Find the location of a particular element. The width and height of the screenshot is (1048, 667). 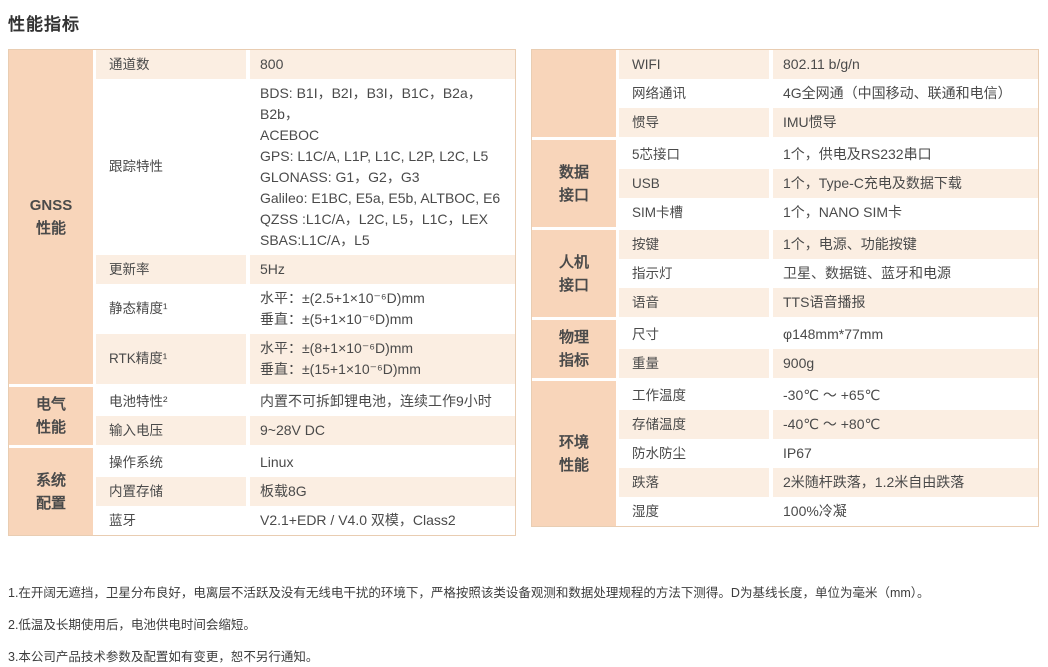

table-row: 指示灯 卫星、数据链、蓝牙和电源 is located at coordinates (828, 273).